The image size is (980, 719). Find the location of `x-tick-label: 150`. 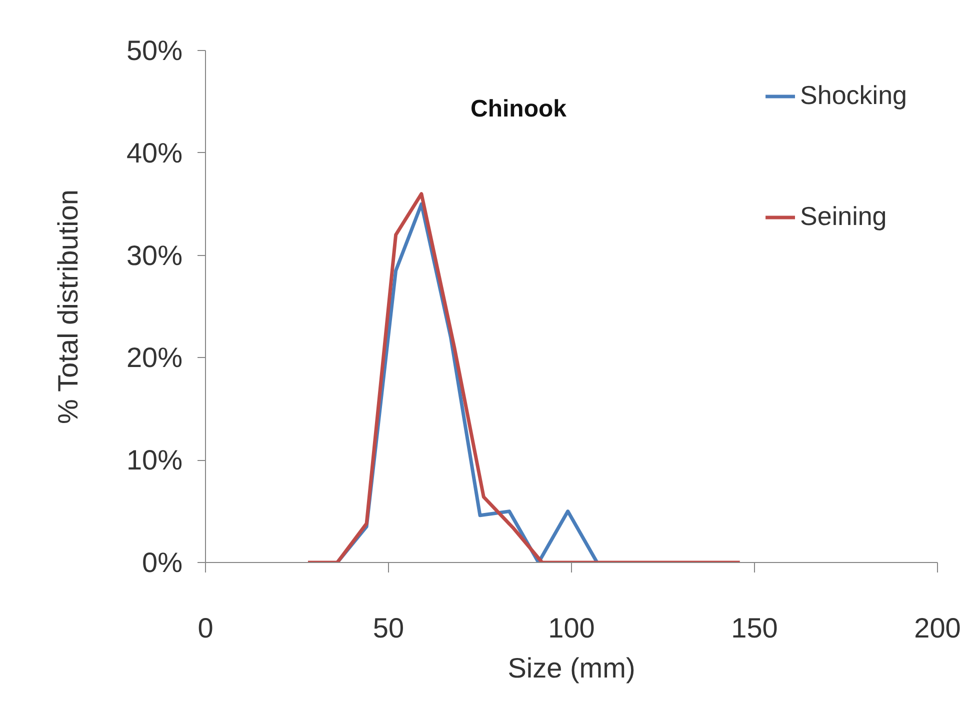

x-tick-label: 150 is located at coordinates (754, 628).